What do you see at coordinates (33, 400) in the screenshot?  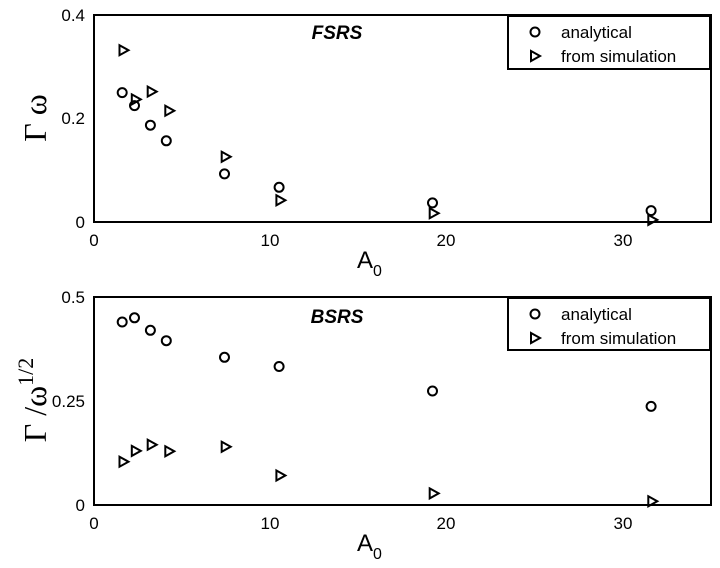 I see `y-axis-label: Γ /ω1/2` at bounding box center [33, 400].